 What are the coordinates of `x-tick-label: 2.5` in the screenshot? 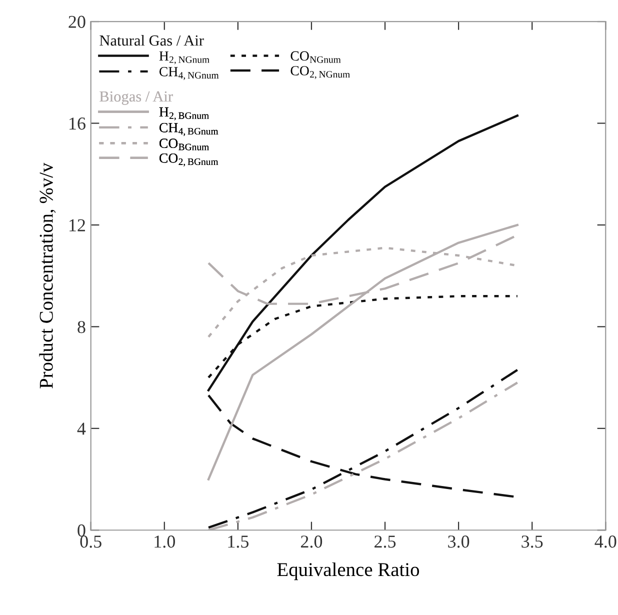 It's located at (385, 542).